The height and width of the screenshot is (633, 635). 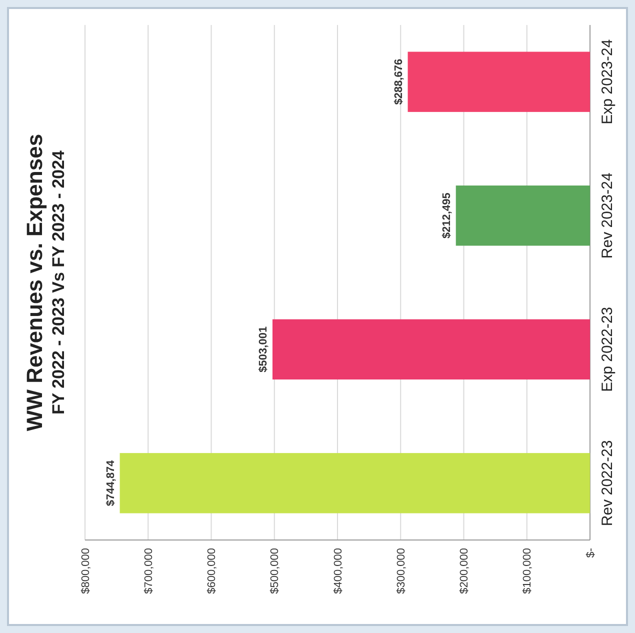 What do you see at coordinates (398, 81) in the screenshot?
I see `data-label: $288,676` at bounding box center [398, 81].